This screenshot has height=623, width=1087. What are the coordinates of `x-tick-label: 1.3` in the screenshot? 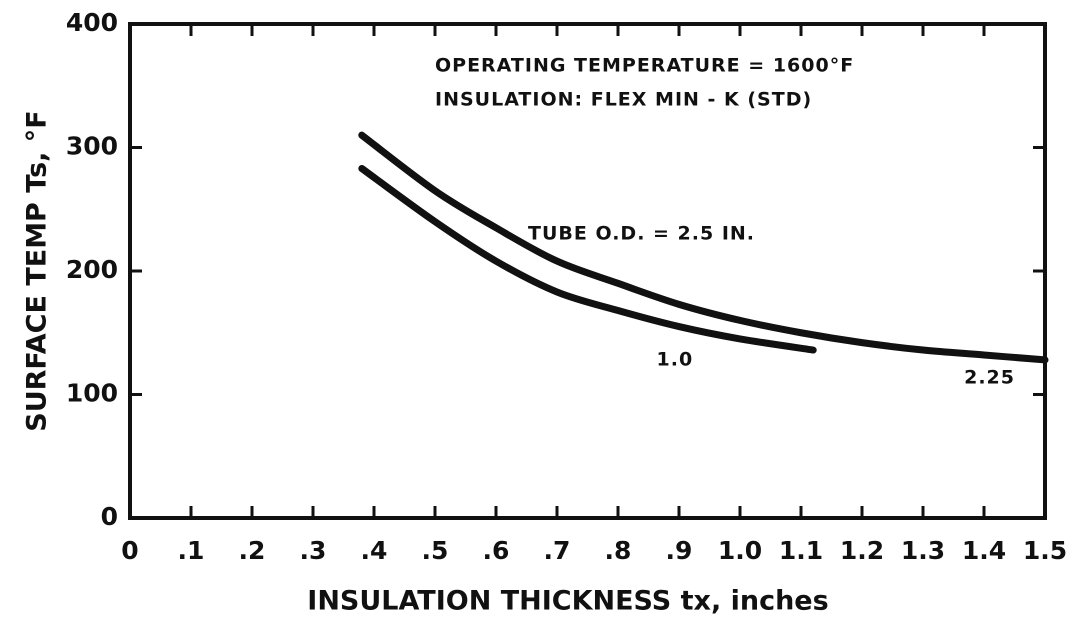 It's located at (923, 550).